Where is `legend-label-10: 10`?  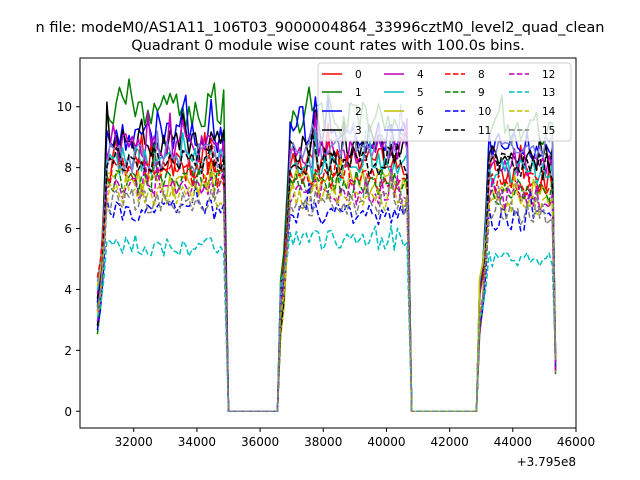
legend-label-10: 10 is located at coordinates (484, 112).